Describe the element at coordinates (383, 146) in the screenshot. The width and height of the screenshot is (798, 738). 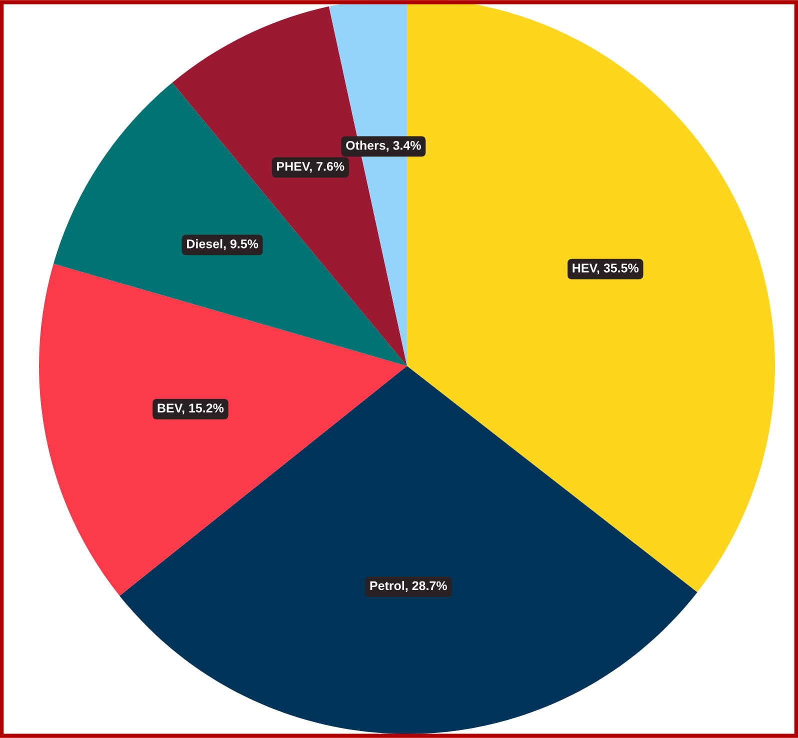
I see `slice-label: Others, 3.4%` at that location.